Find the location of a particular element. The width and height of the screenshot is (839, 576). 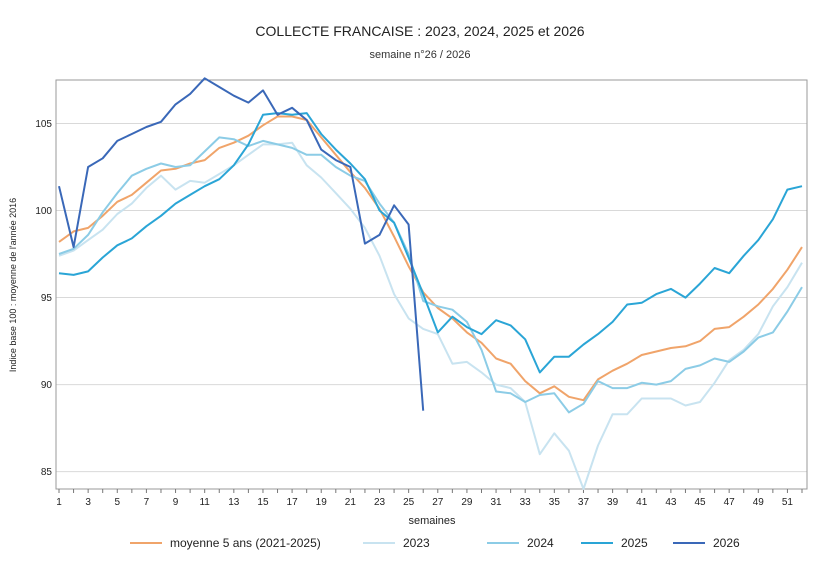

x-tick-label: 7 is located at coordinates (147, 502).